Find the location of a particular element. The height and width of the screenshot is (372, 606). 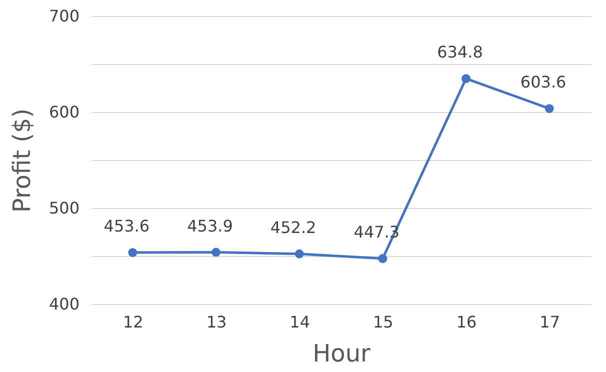

x-tick-label: 16 is located at coordinates (466, 322).